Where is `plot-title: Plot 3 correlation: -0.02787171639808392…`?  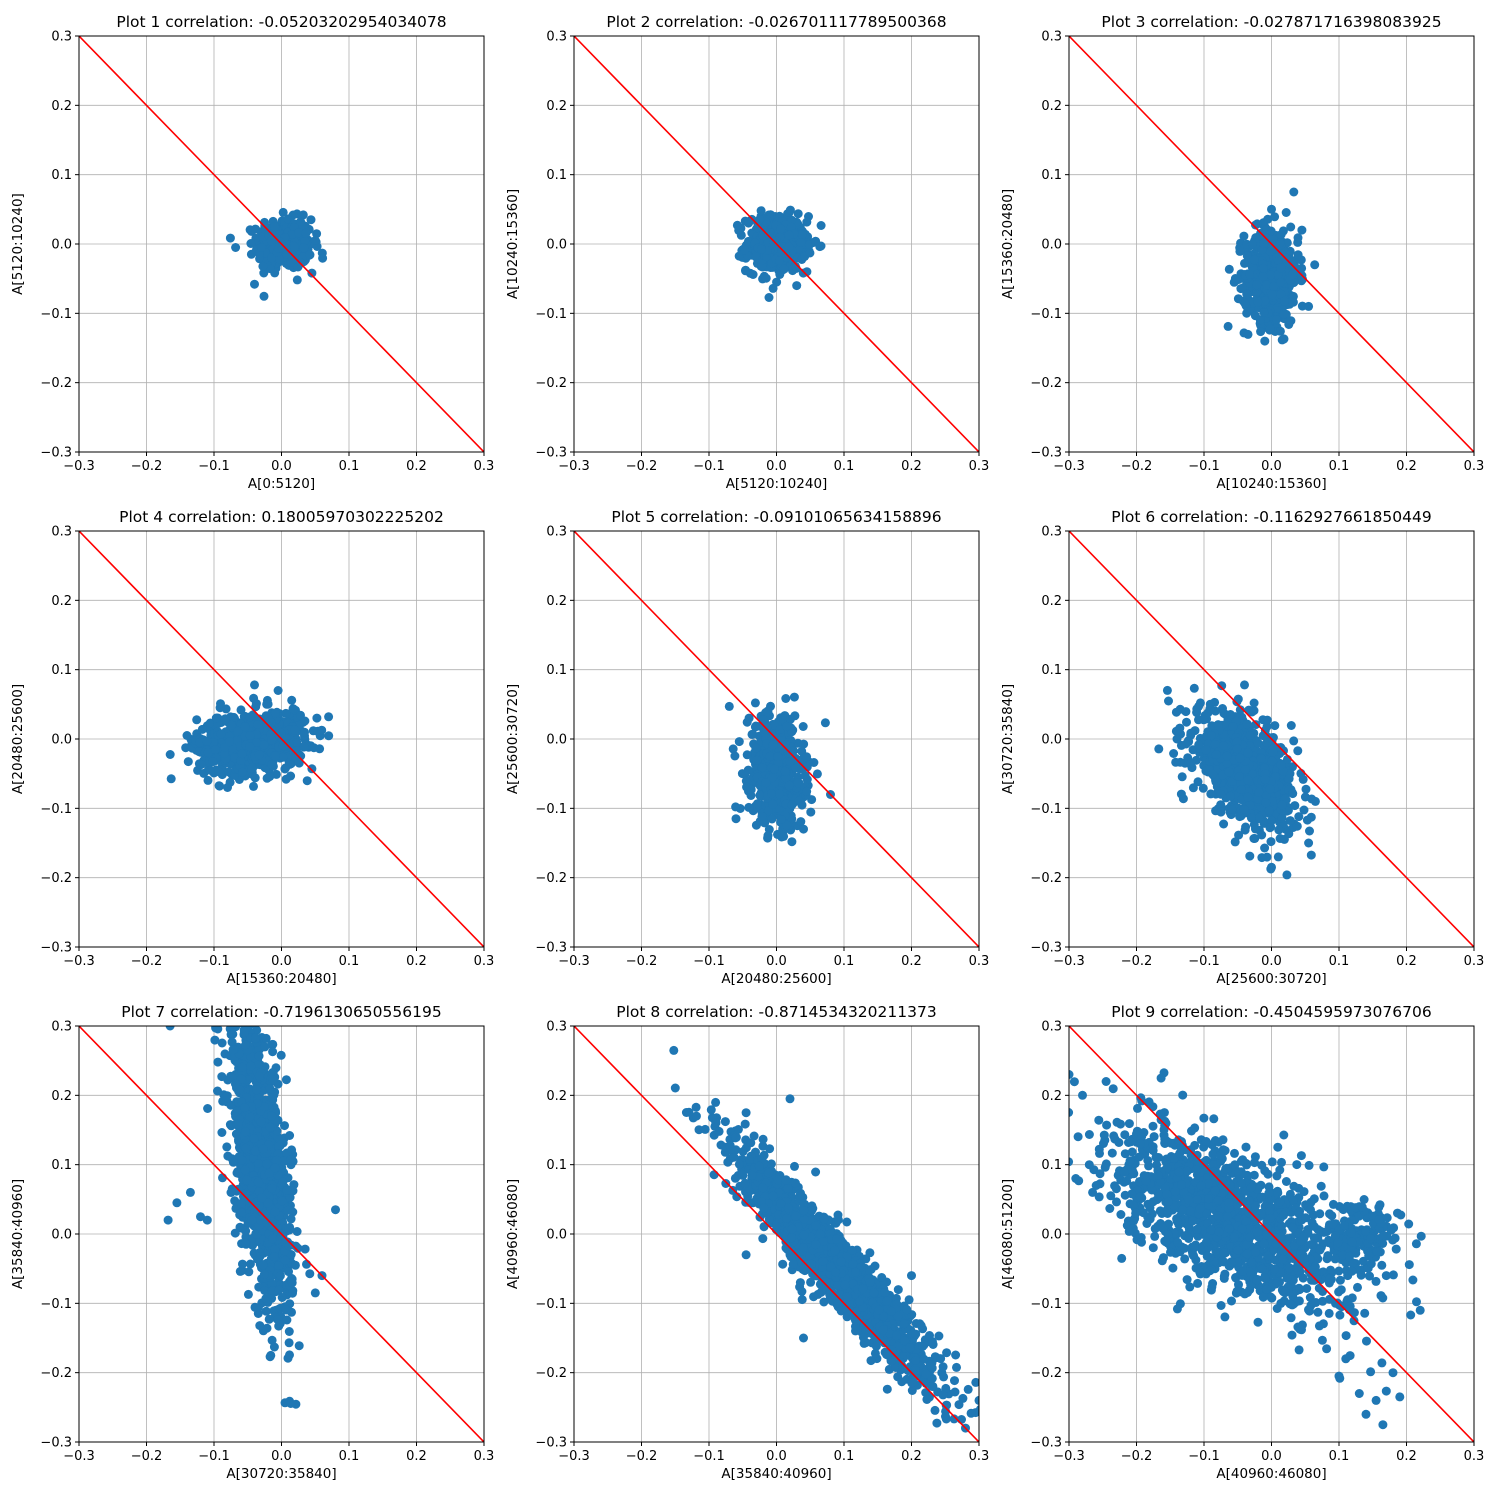
plot-title: Plot 3 correlation: -0.02787171639808392… is located at coordinates (1271, 22).